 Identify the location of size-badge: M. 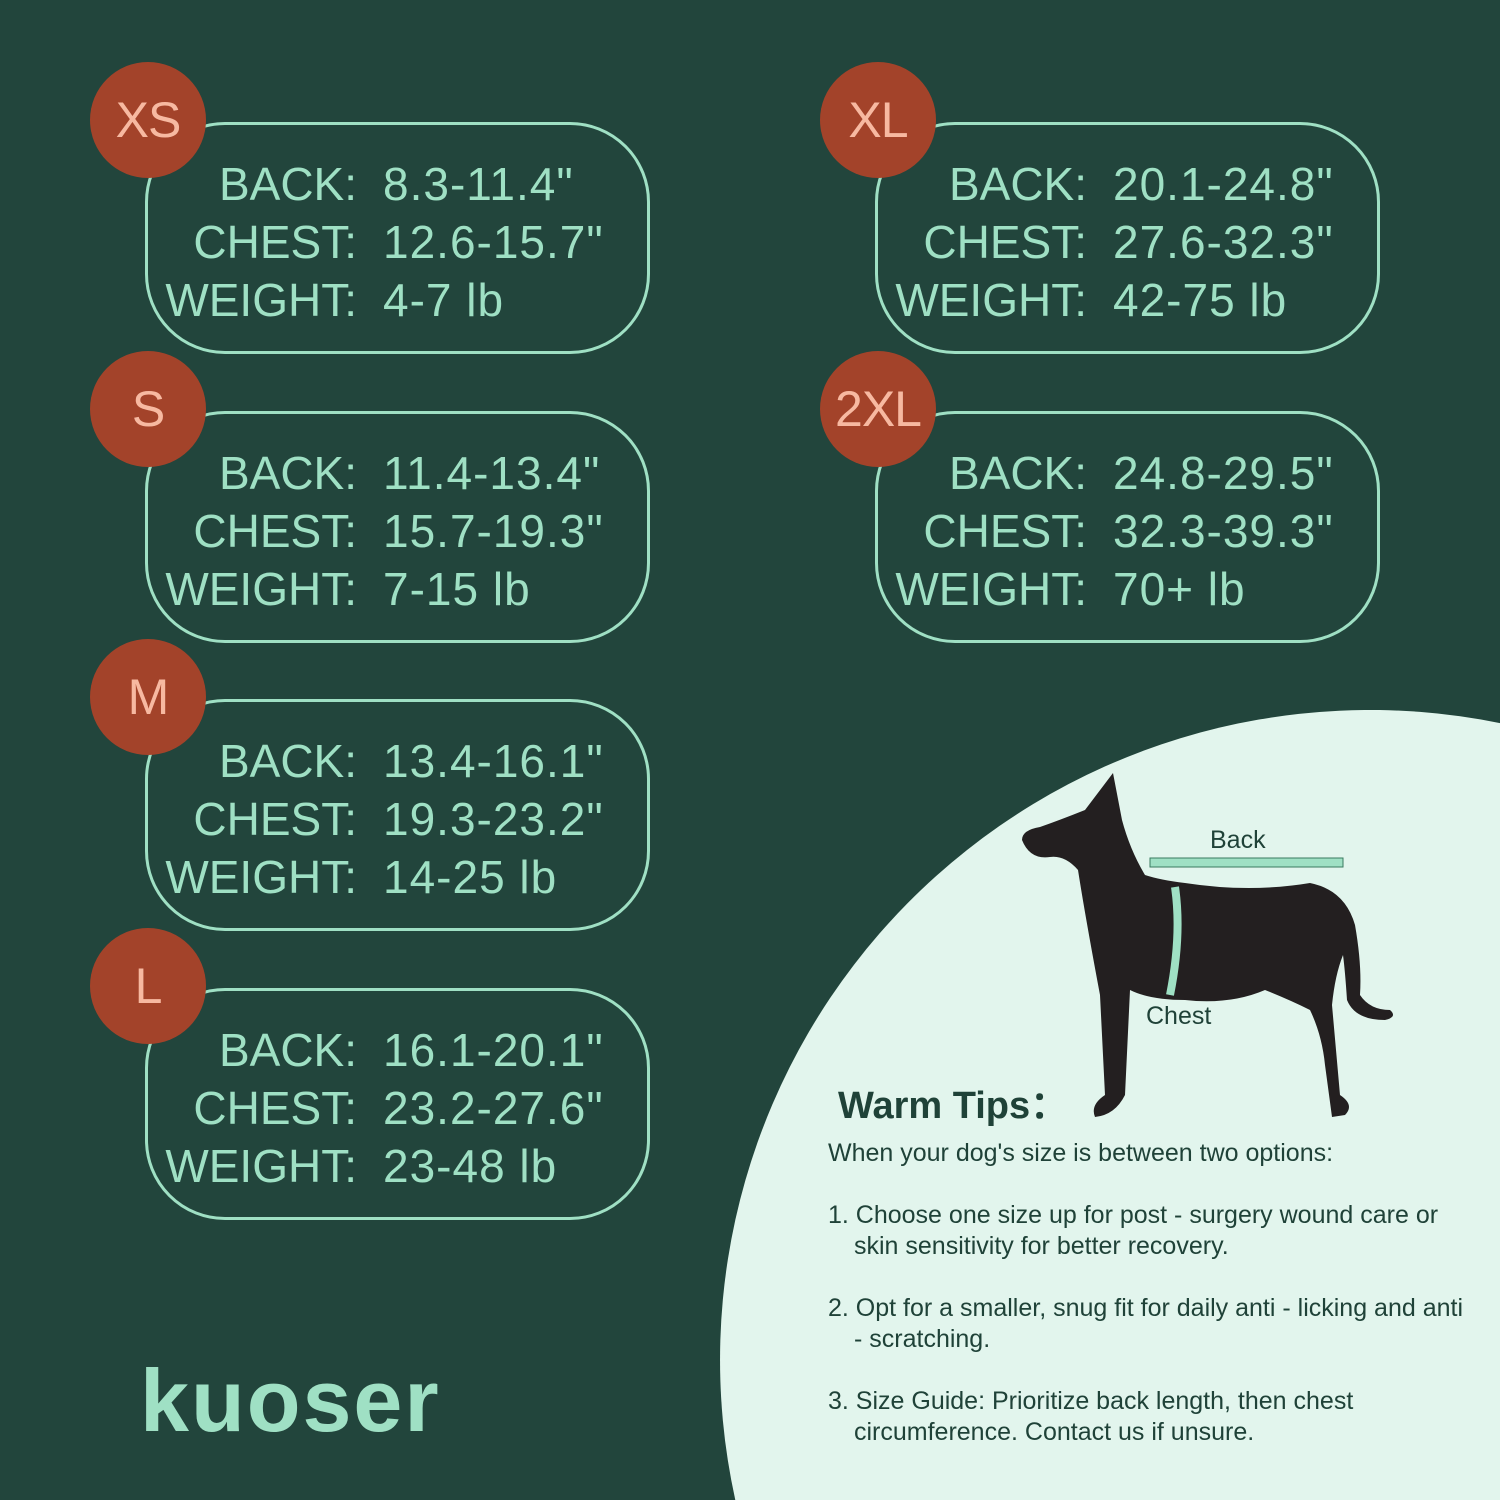
(148, 697).